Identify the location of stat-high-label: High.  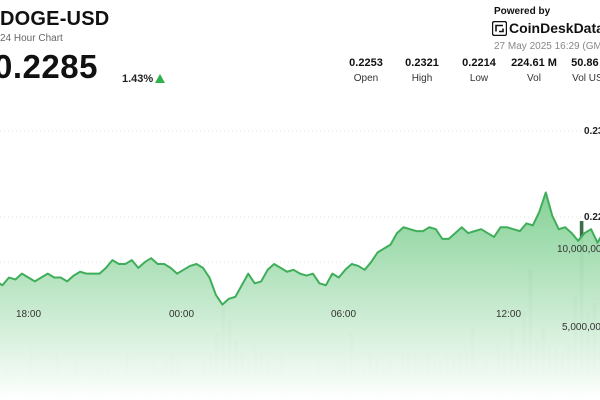
(422, 78).